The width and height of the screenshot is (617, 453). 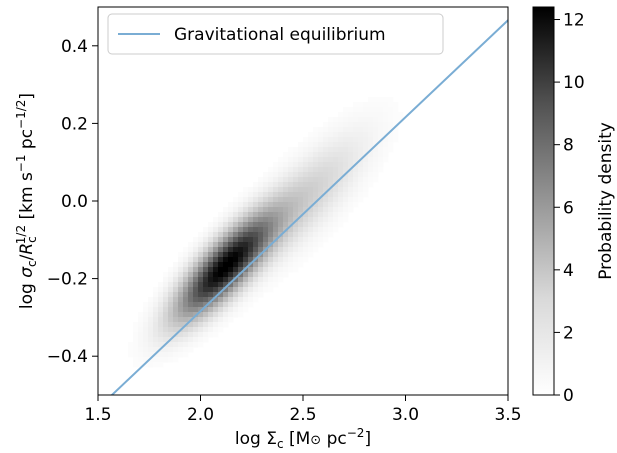 I want to click on legend: Gravitational equilibrium, so click(x=275, y=34).